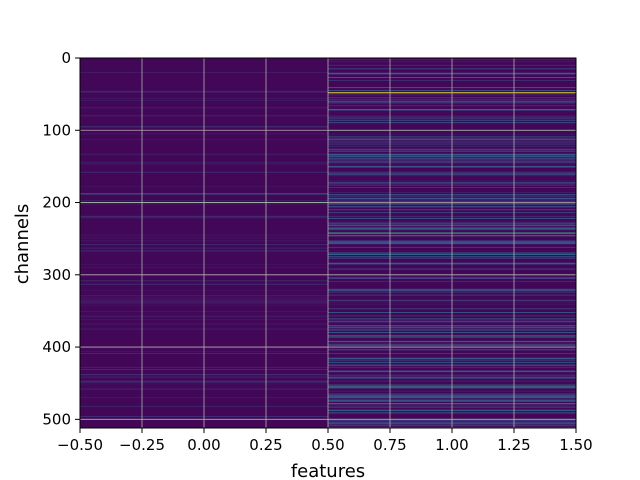  Describe the element at coordinates (328, 470) in the screenshot. I see `x-axis-label: features` at that location.